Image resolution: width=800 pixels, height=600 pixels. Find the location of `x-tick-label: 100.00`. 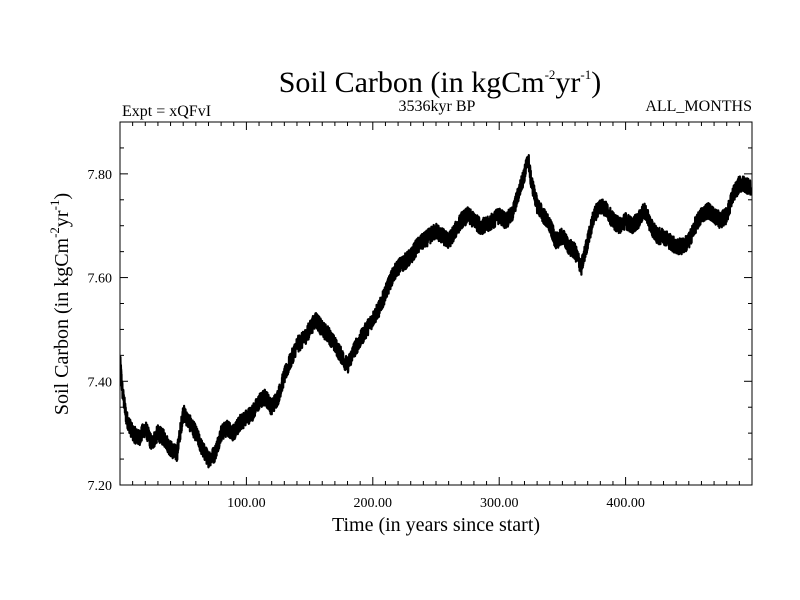

x-tick-label: 100.00 is located at coordinates (246, 503).